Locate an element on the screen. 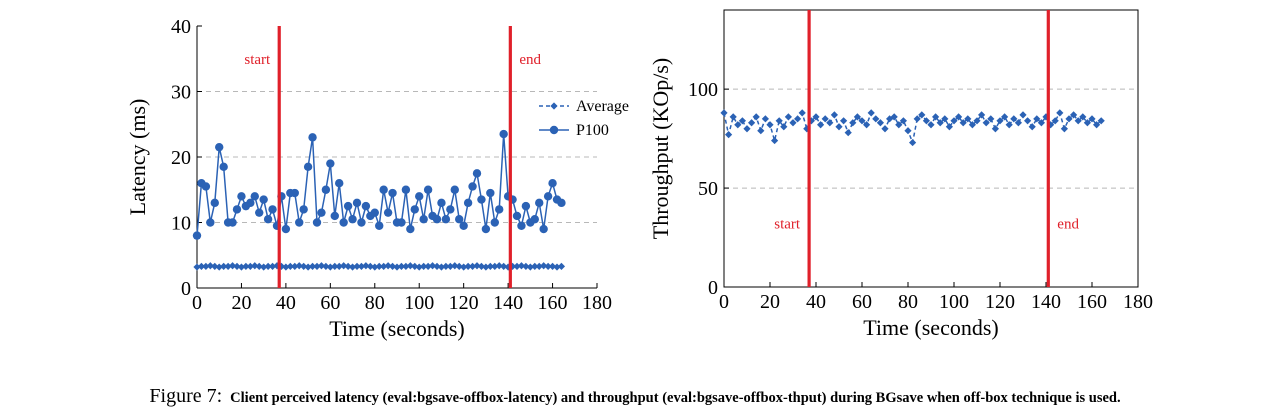 This screenshot has width=1270, height=417. y-tick-label: 20 is located at coordinates (181, 158).